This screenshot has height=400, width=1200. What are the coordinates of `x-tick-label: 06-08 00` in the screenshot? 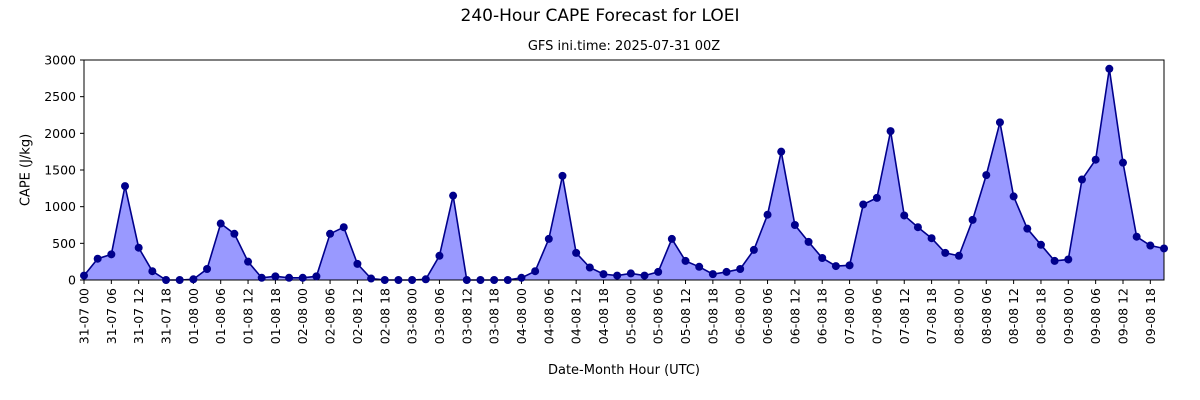 It's located at (740, 316).